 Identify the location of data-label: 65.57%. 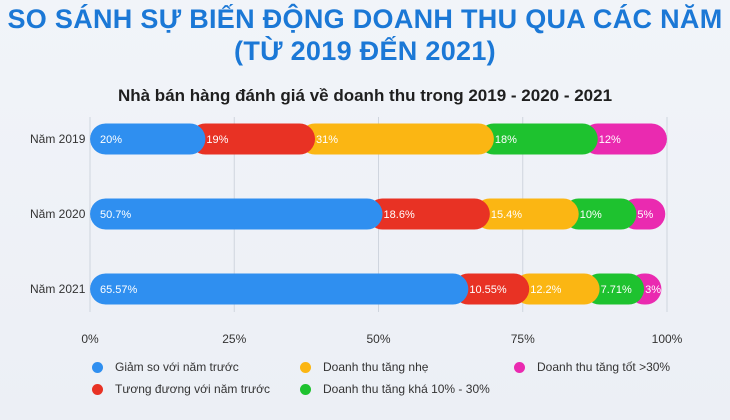
(119, 290).